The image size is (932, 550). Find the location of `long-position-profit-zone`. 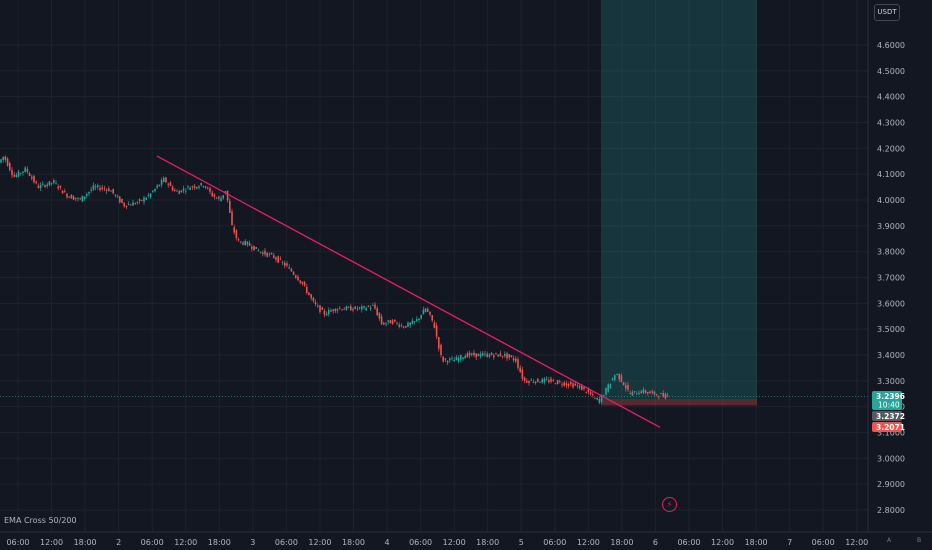

long-position-profit-zone is located at coordinates (679, 199).